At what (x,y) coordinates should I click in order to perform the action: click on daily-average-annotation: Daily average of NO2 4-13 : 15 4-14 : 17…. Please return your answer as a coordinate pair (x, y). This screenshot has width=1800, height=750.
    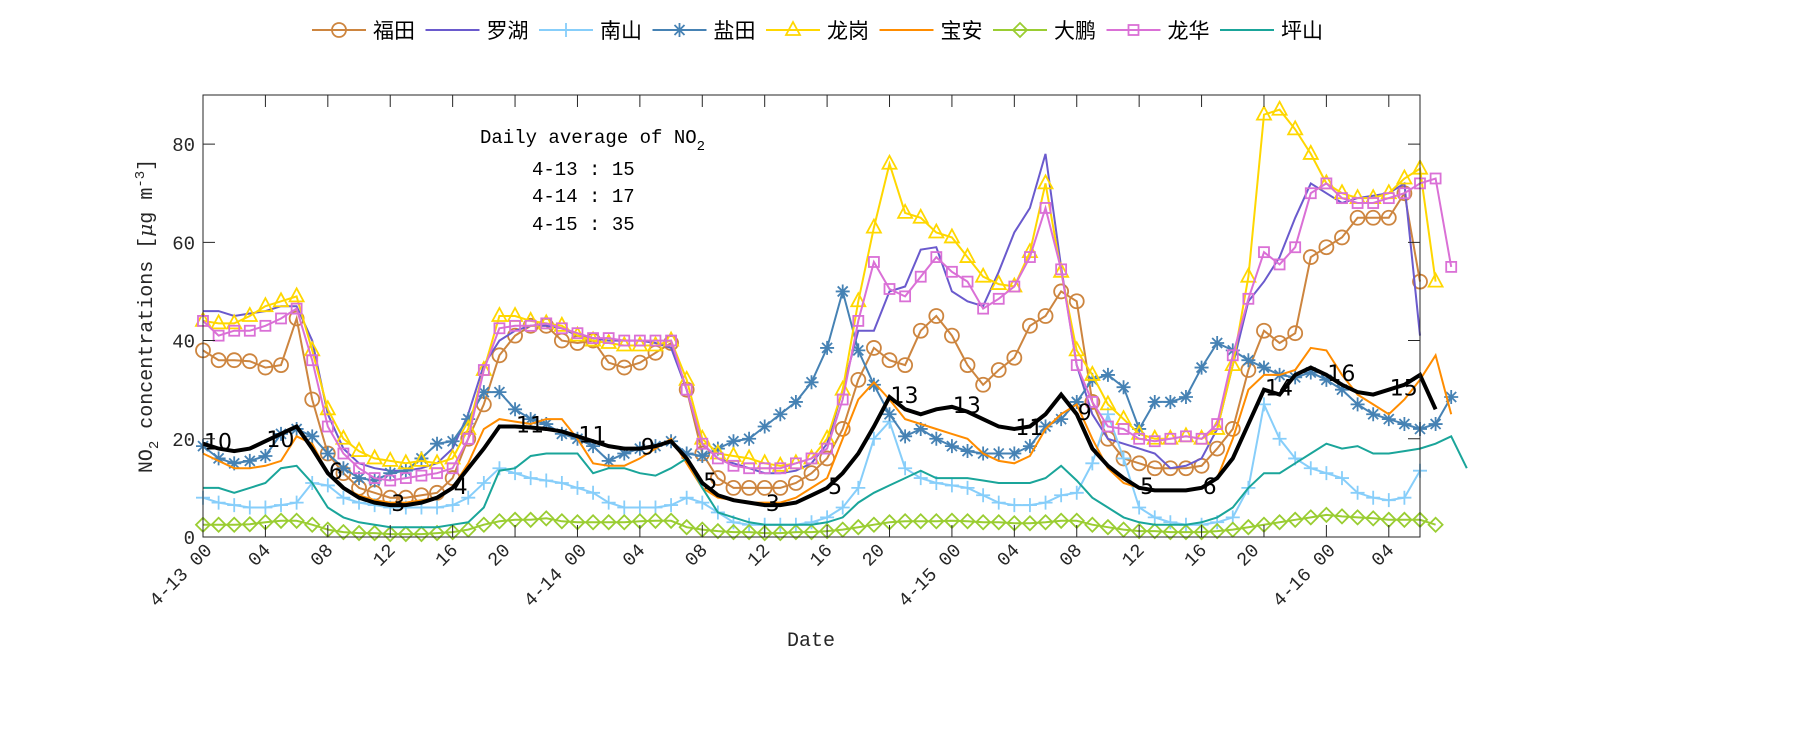
    Looking at the image, I should click on (592, 181).